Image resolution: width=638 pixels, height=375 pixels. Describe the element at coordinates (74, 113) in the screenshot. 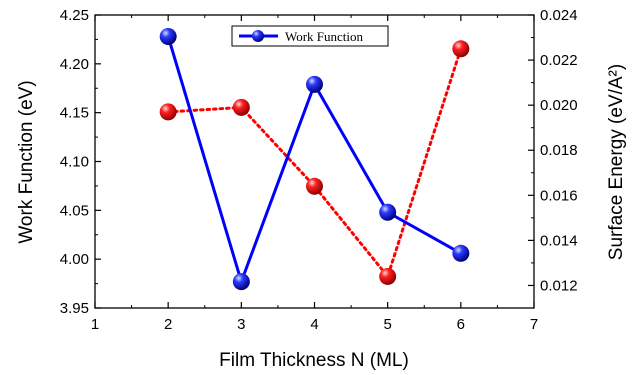

I see `y-left-tick-label: 4.15` at that location.